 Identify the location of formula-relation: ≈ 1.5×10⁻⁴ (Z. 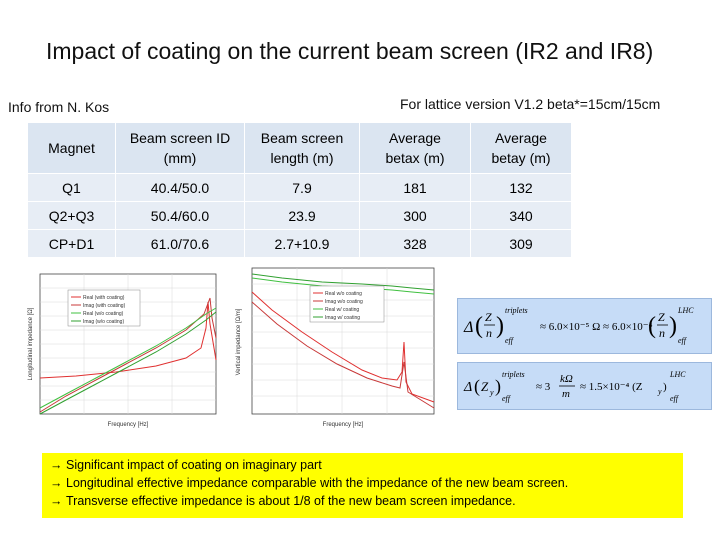
(611, 387).